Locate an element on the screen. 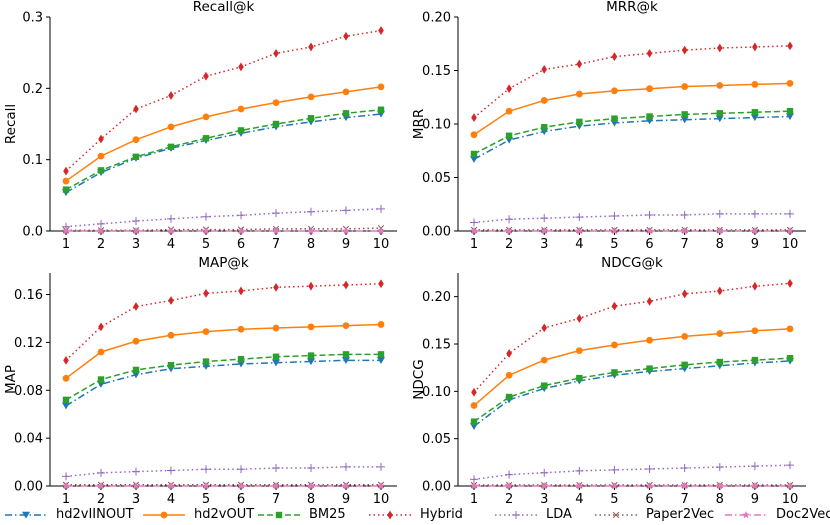 This screenshot has height=525, width=830. legend-item-lda: LDA is located at coordinates (533, 514).